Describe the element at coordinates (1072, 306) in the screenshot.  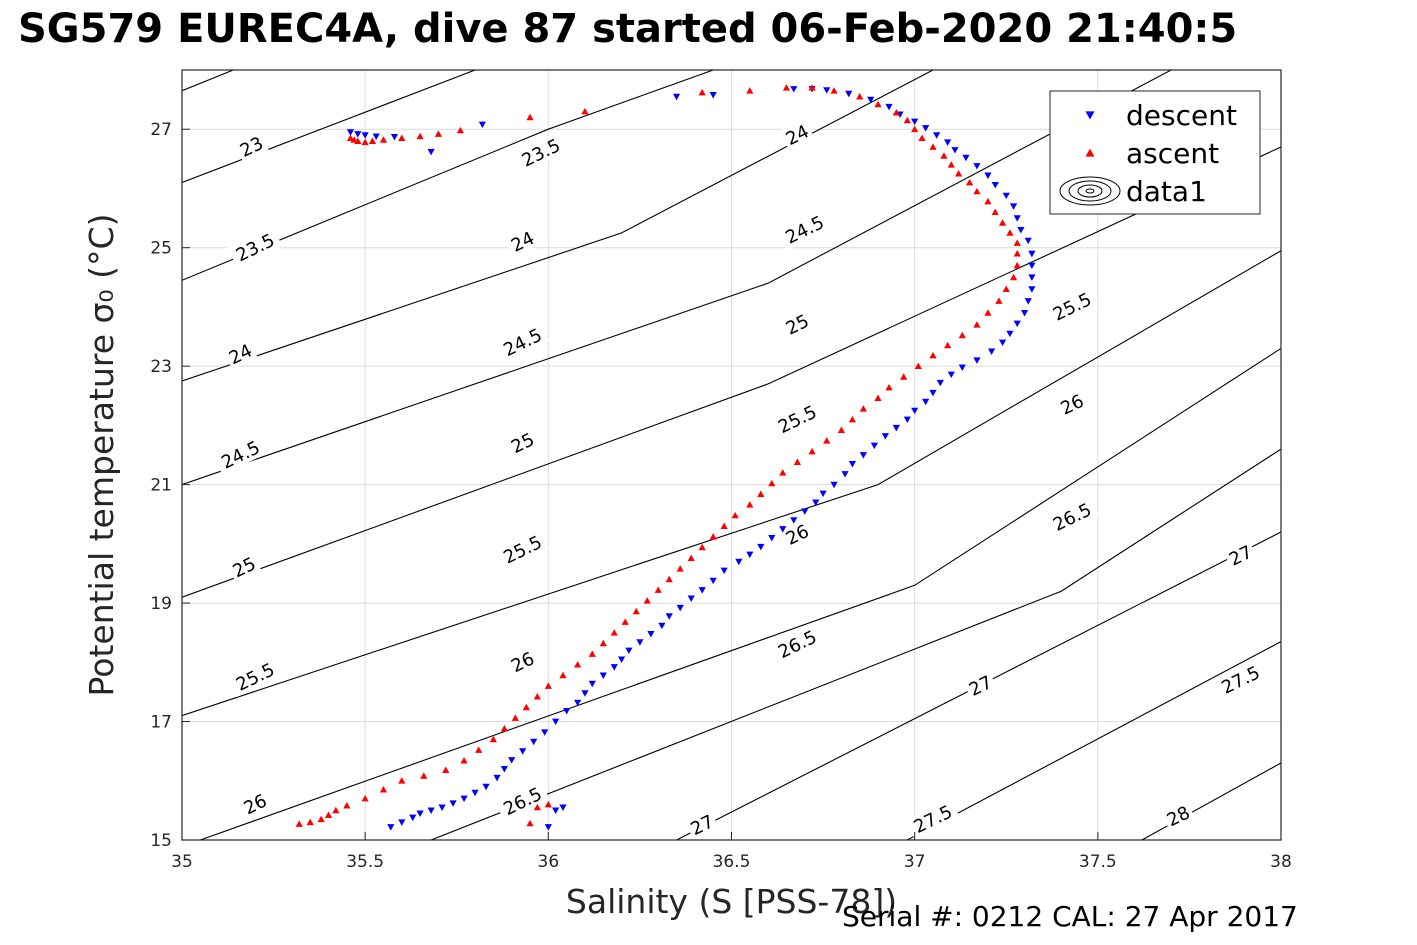
I see `contour-label: 25.5` at that location.